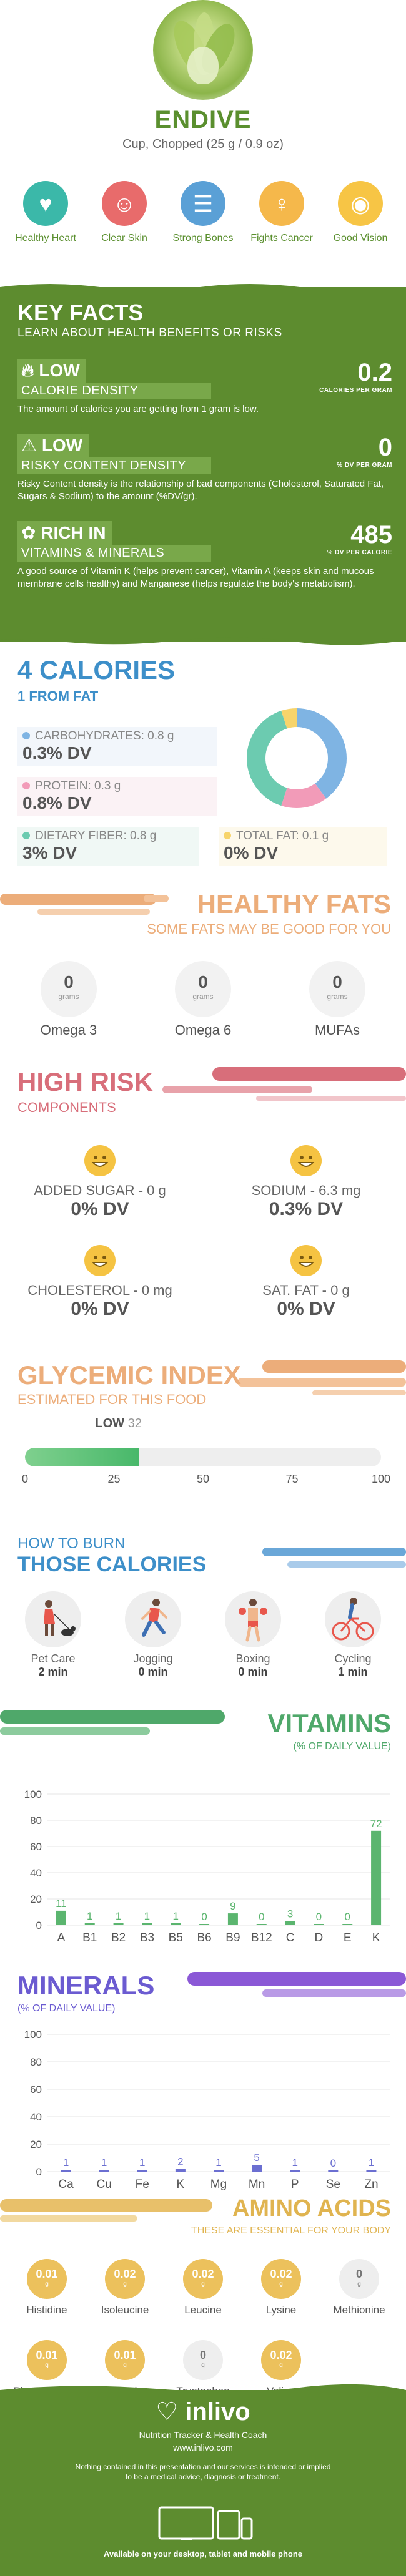  I want to click on x-tick-label: Fe, so click(142, 2184).